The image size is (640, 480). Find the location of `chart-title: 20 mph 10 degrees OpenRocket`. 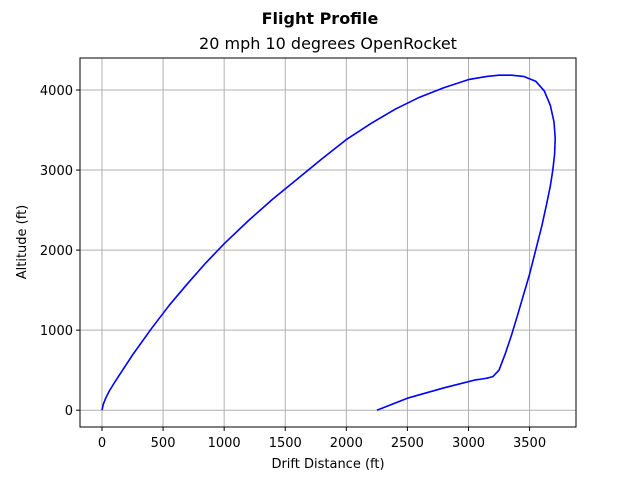

chart-title: 20 mph 10 degrees OpenRocket is located at coordinates (328, 43).